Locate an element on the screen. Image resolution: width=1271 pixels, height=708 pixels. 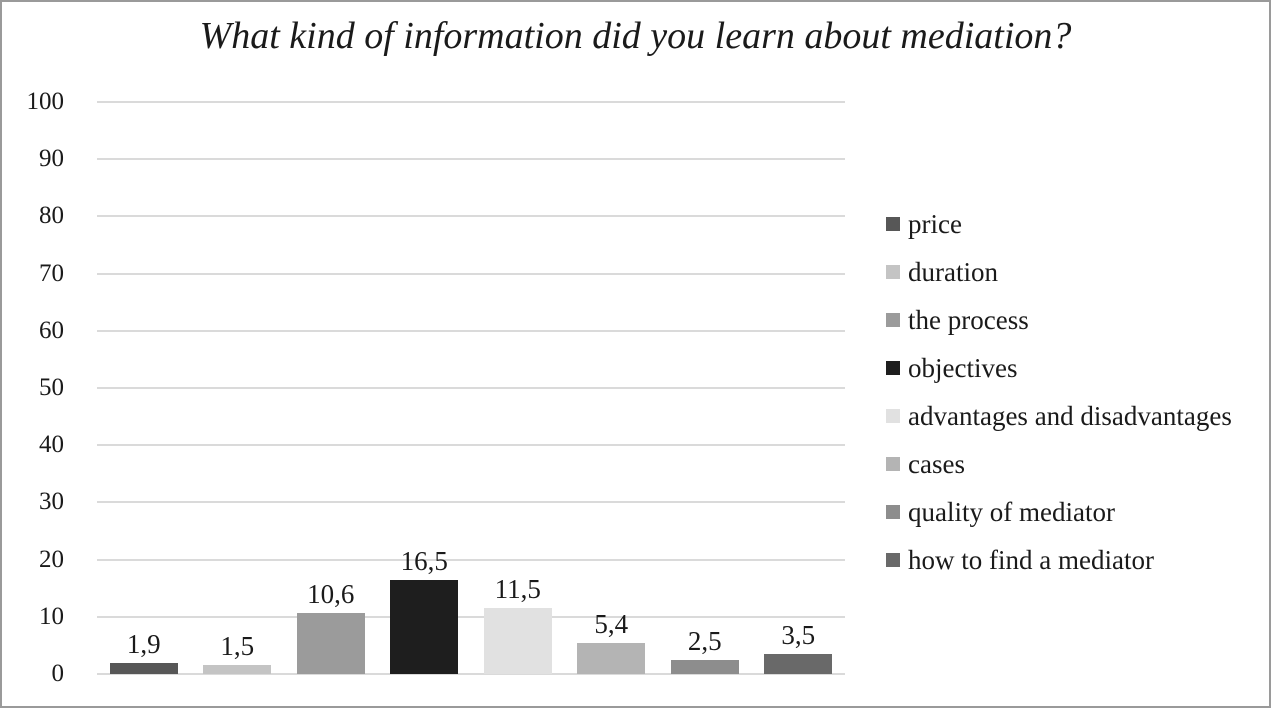
legend-item-how-to-find-a-mediator: how to find a mediator is located at coordinates (1059, 560).